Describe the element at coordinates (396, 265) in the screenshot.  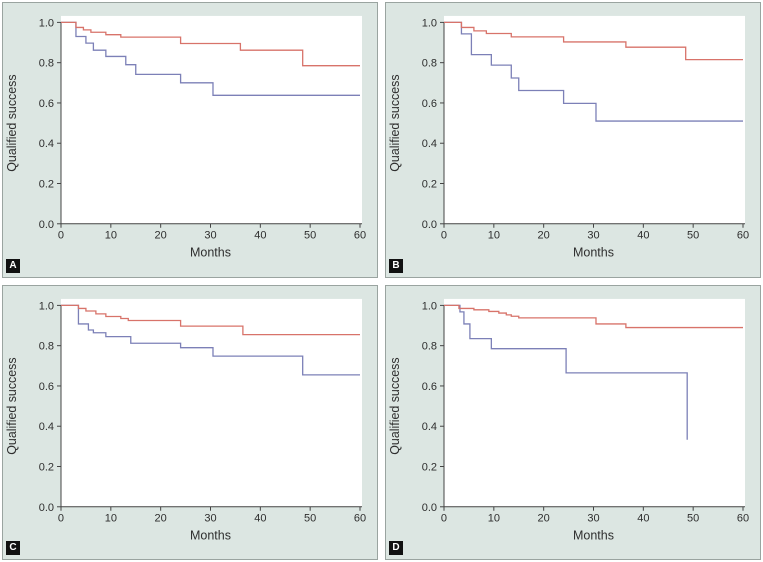
I see `panel-b-badge: B` at that location.